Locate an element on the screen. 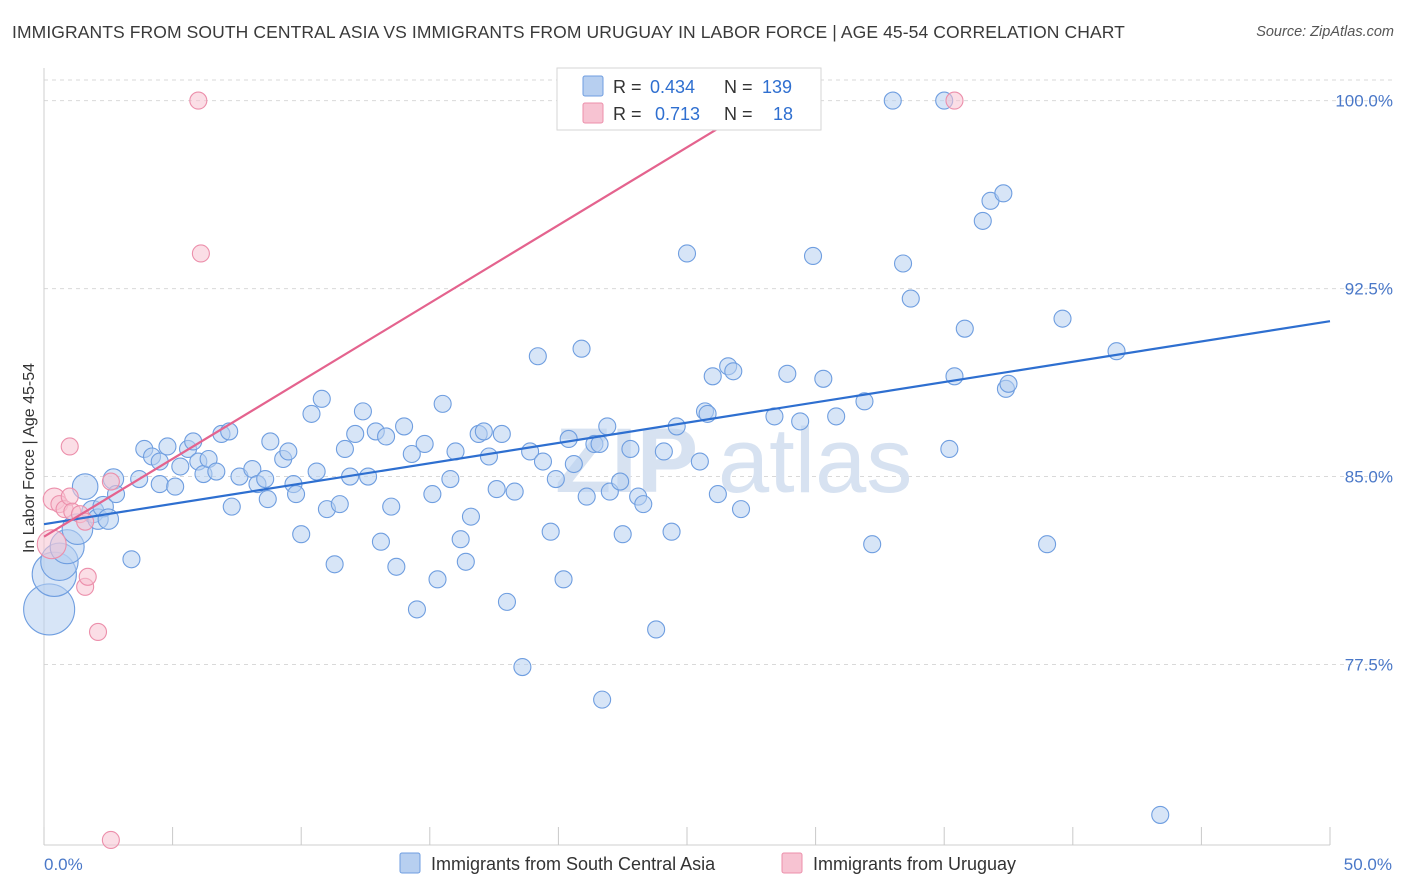 The width and height of the screenshot is (1406, 892). series-legend-swatch-pink is located at coordinates (792, 863).